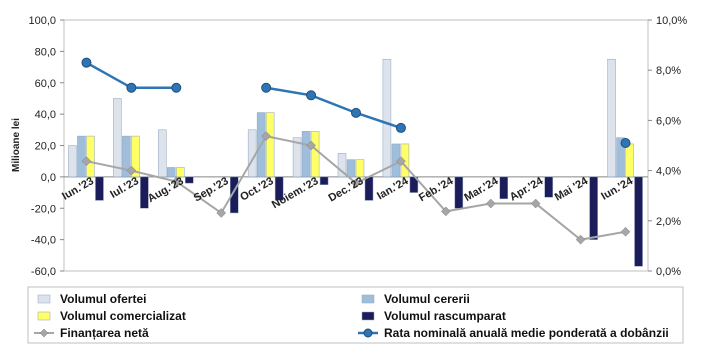 This screenshot has height=347, width=707. I want to click on y-axis-label: Milioane lei, so click(16, 145).